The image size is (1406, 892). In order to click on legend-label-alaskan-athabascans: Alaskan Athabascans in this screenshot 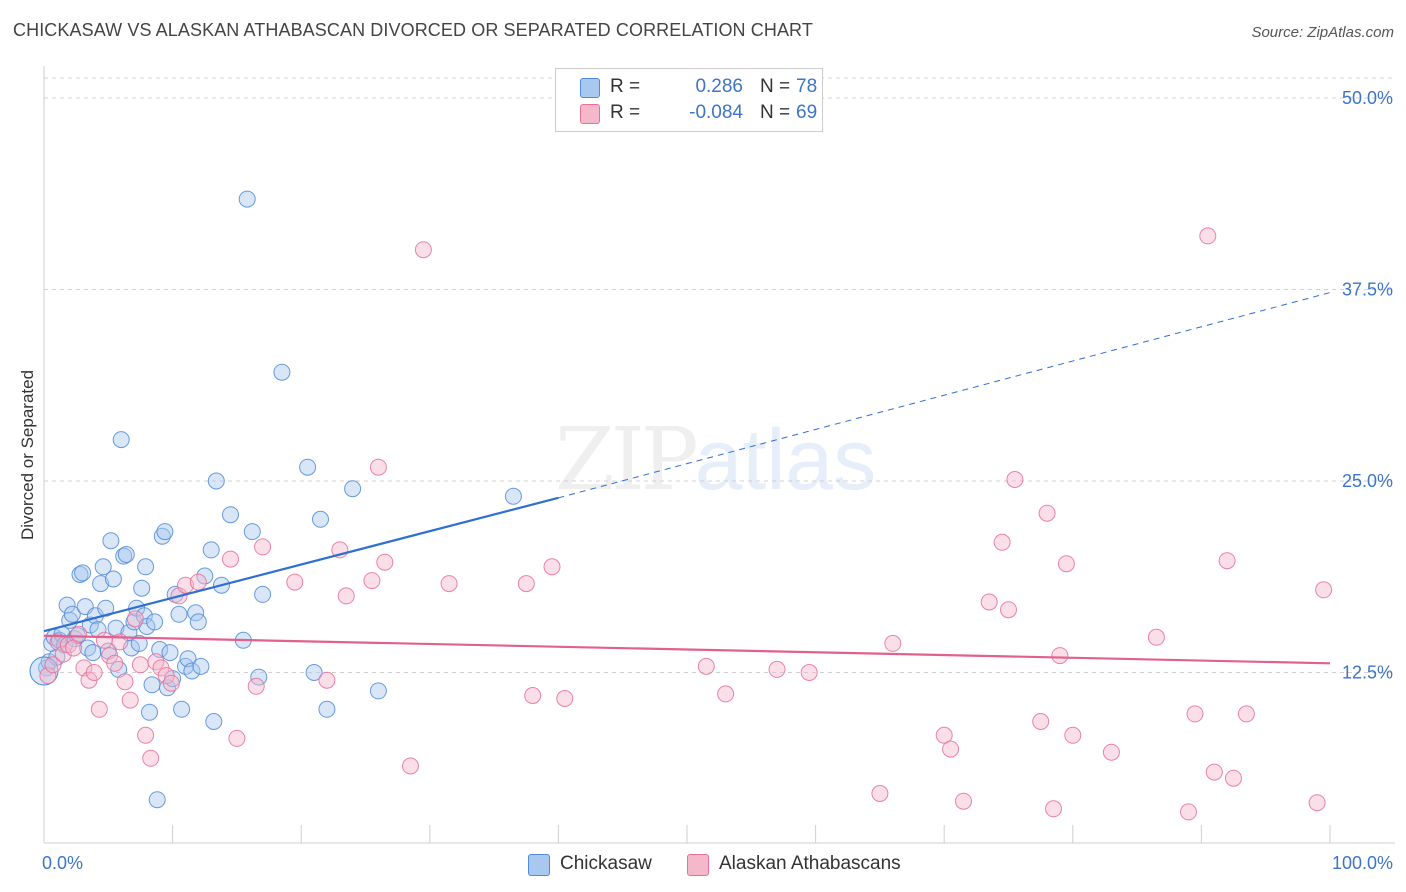, I will do `click(810, 863)`.